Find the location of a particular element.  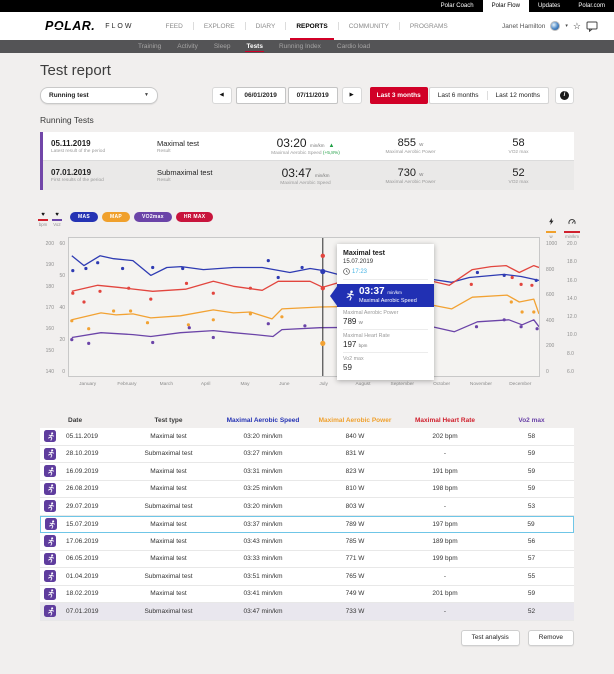

cell-mas: 03:31 min/km is located at coordinates (263, 472).